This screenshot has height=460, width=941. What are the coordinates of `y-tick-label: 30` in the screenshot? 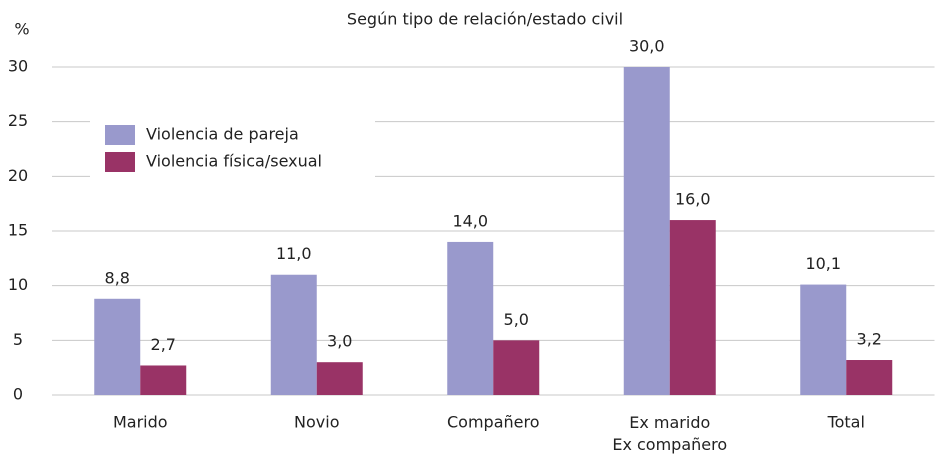 It's located at (18, 66).